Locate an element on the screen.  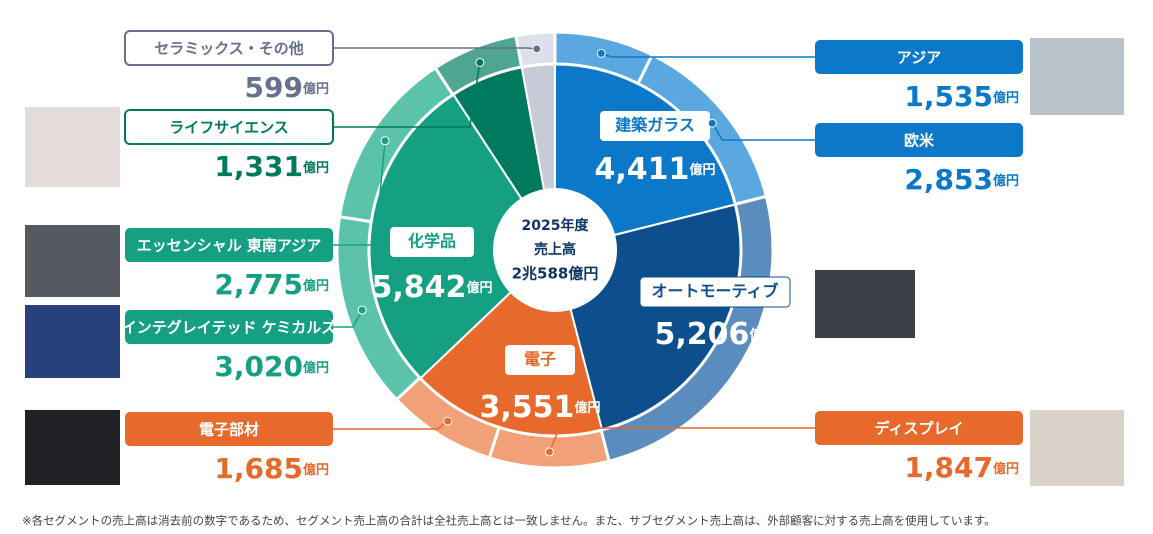
value-label: 2,853億円 is located at coordinates (961, 179).